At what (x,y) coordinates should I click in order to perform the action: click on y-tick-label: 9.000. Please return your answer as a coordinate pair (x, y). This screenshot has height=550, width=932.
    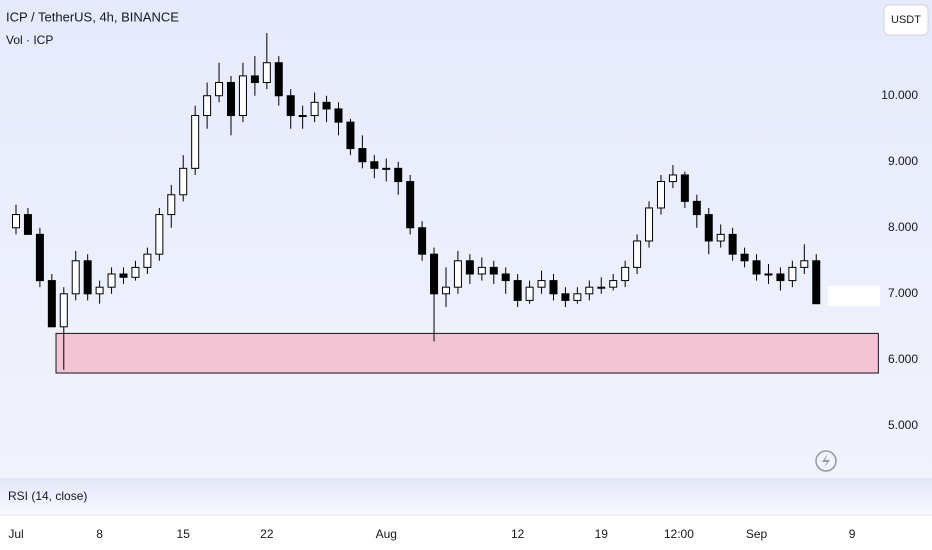
    Looking at the image, I should click on (903, 161).